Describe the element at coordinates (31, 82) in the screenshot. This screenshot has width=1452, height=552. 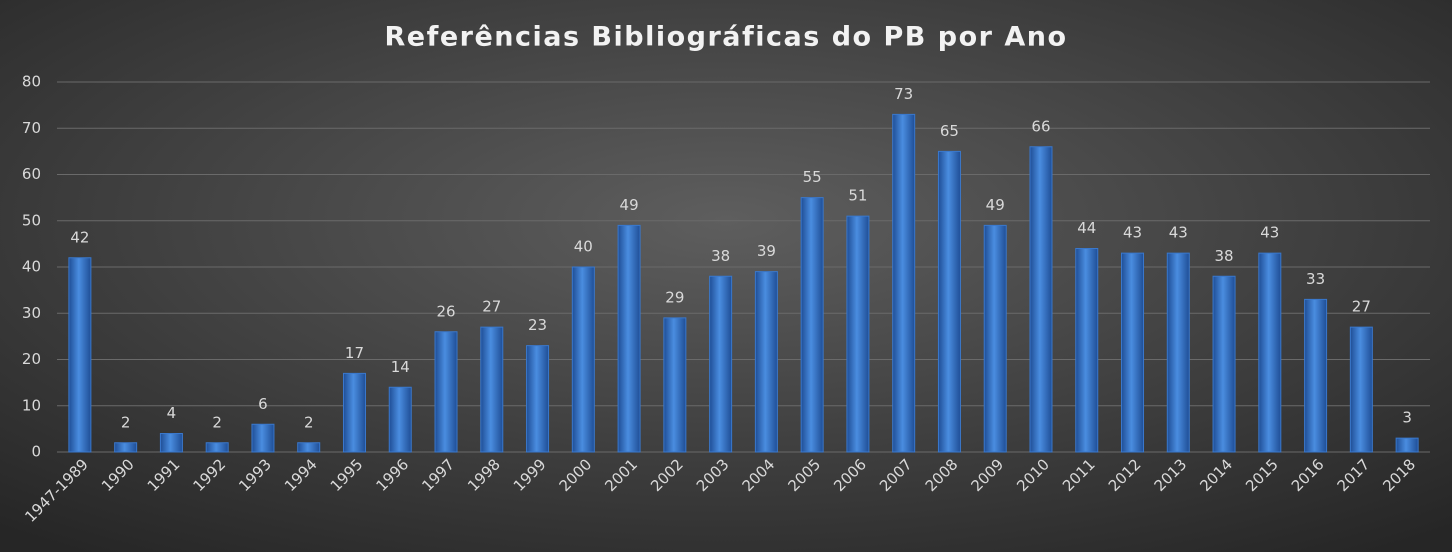
I see `y-tick-label: 80` at that location.